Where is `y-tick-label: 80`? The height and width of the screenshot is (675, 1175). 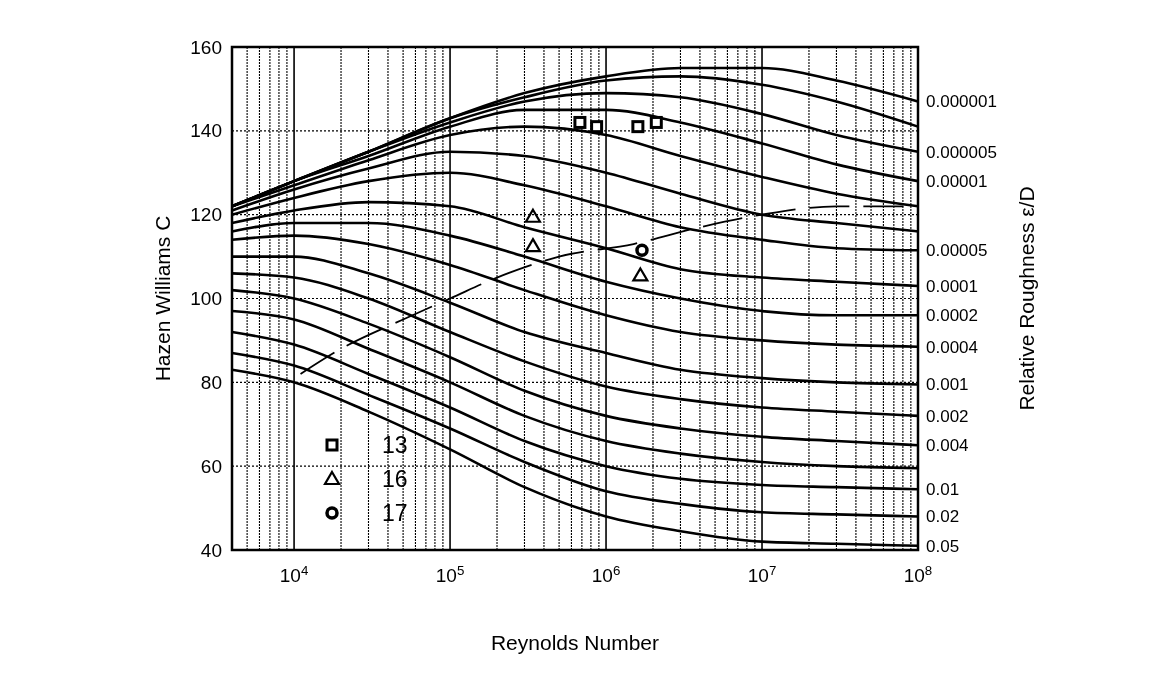 y-tick-label: 80 is located at coordinates (211, 382).